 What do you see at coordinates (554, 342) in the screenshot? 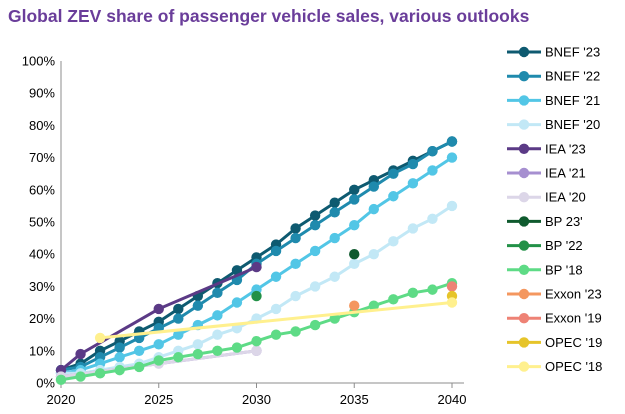
I see `legend-item: OPEC '19` at bounding box center [554, 342].